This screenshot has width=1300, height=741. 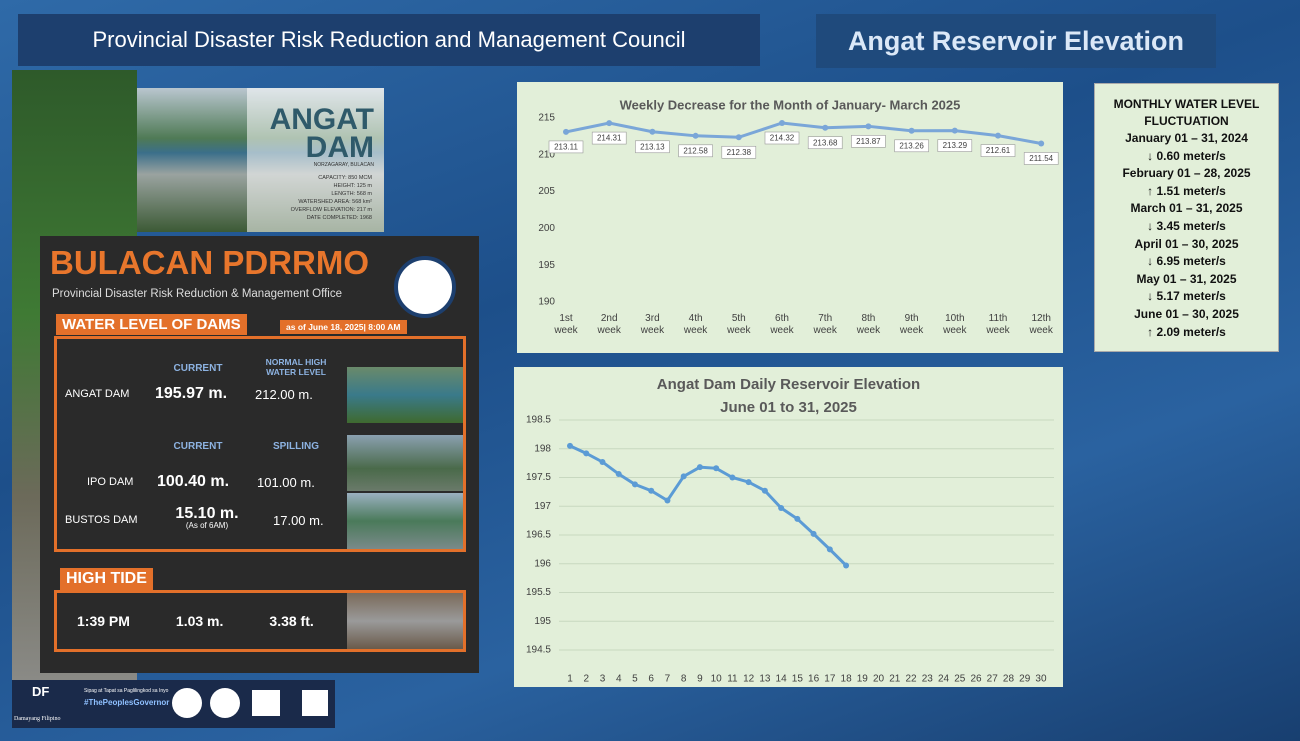 I want to click on x-tick-label: 20, so click(x=879, y=679).